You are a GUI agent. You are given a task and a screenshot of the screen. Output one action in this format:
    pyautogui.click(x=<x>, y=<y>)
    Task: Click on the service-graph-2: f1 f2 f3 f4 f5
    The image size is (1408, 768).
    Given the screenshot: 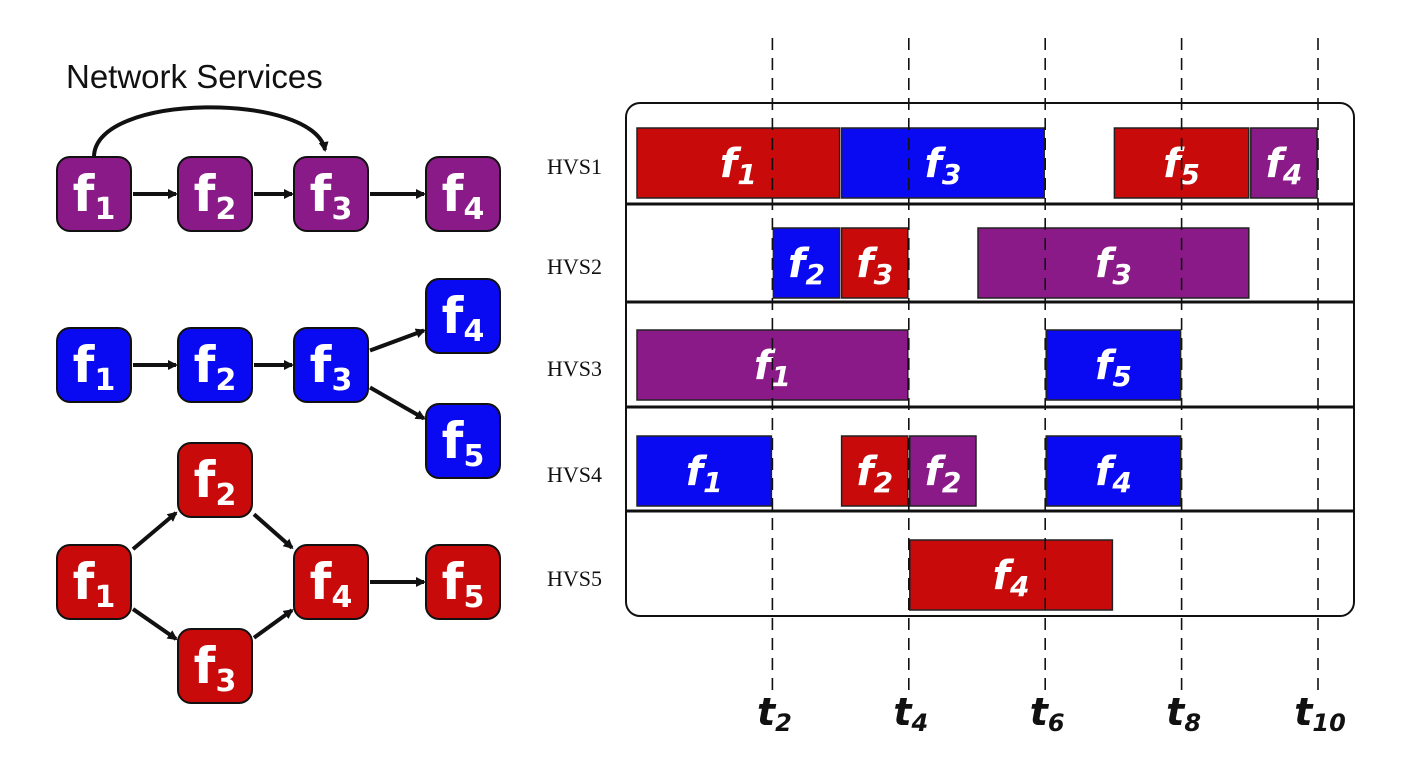 What is the action you would take?
    pyautogui.click(x=278, y=378)
    